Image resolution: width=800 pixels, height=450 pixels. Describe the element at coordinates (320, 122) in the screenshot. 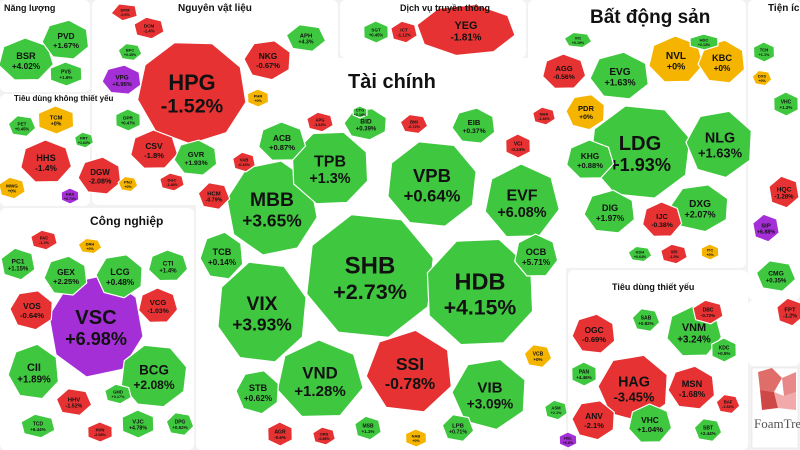

I see `stock-tile-apg: APG-1.63%` at that location.